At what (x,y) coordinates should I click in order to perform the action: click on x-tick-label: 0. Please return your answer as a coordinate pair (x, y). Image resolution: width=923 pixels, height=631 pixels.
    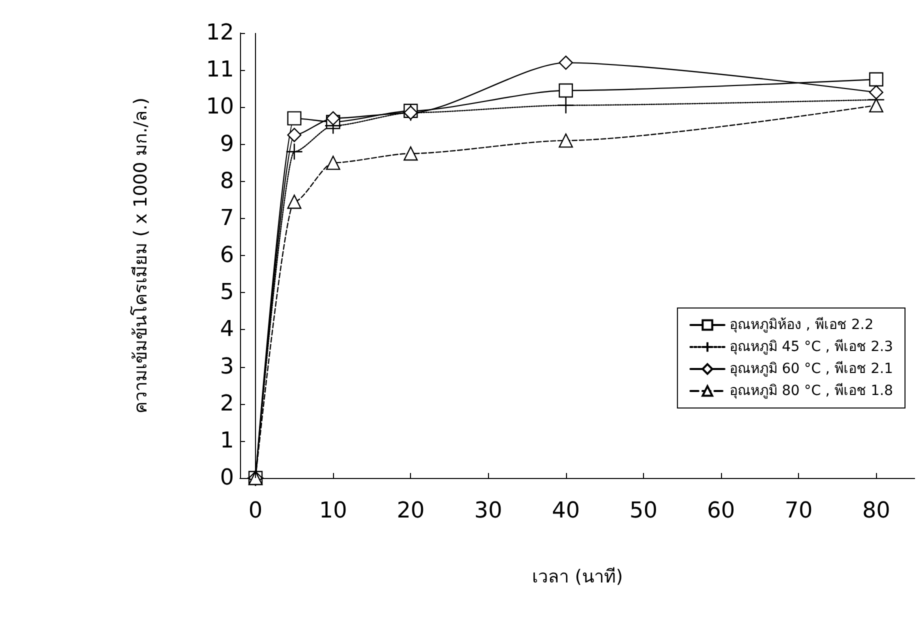
    Looking at the image, I should click on (255, 511).